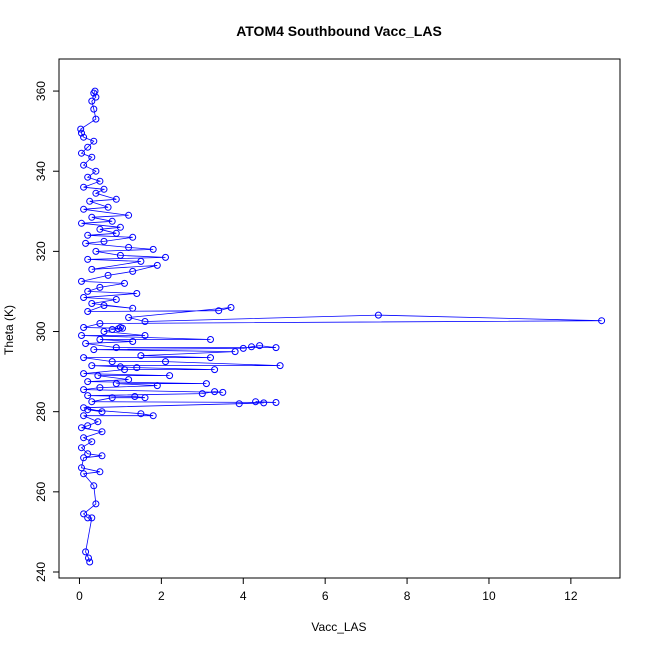  What do you see at coordinates (41, 251) in the screenshot?
I see `y-tick-label: 320` at bounding box center [41, 251].